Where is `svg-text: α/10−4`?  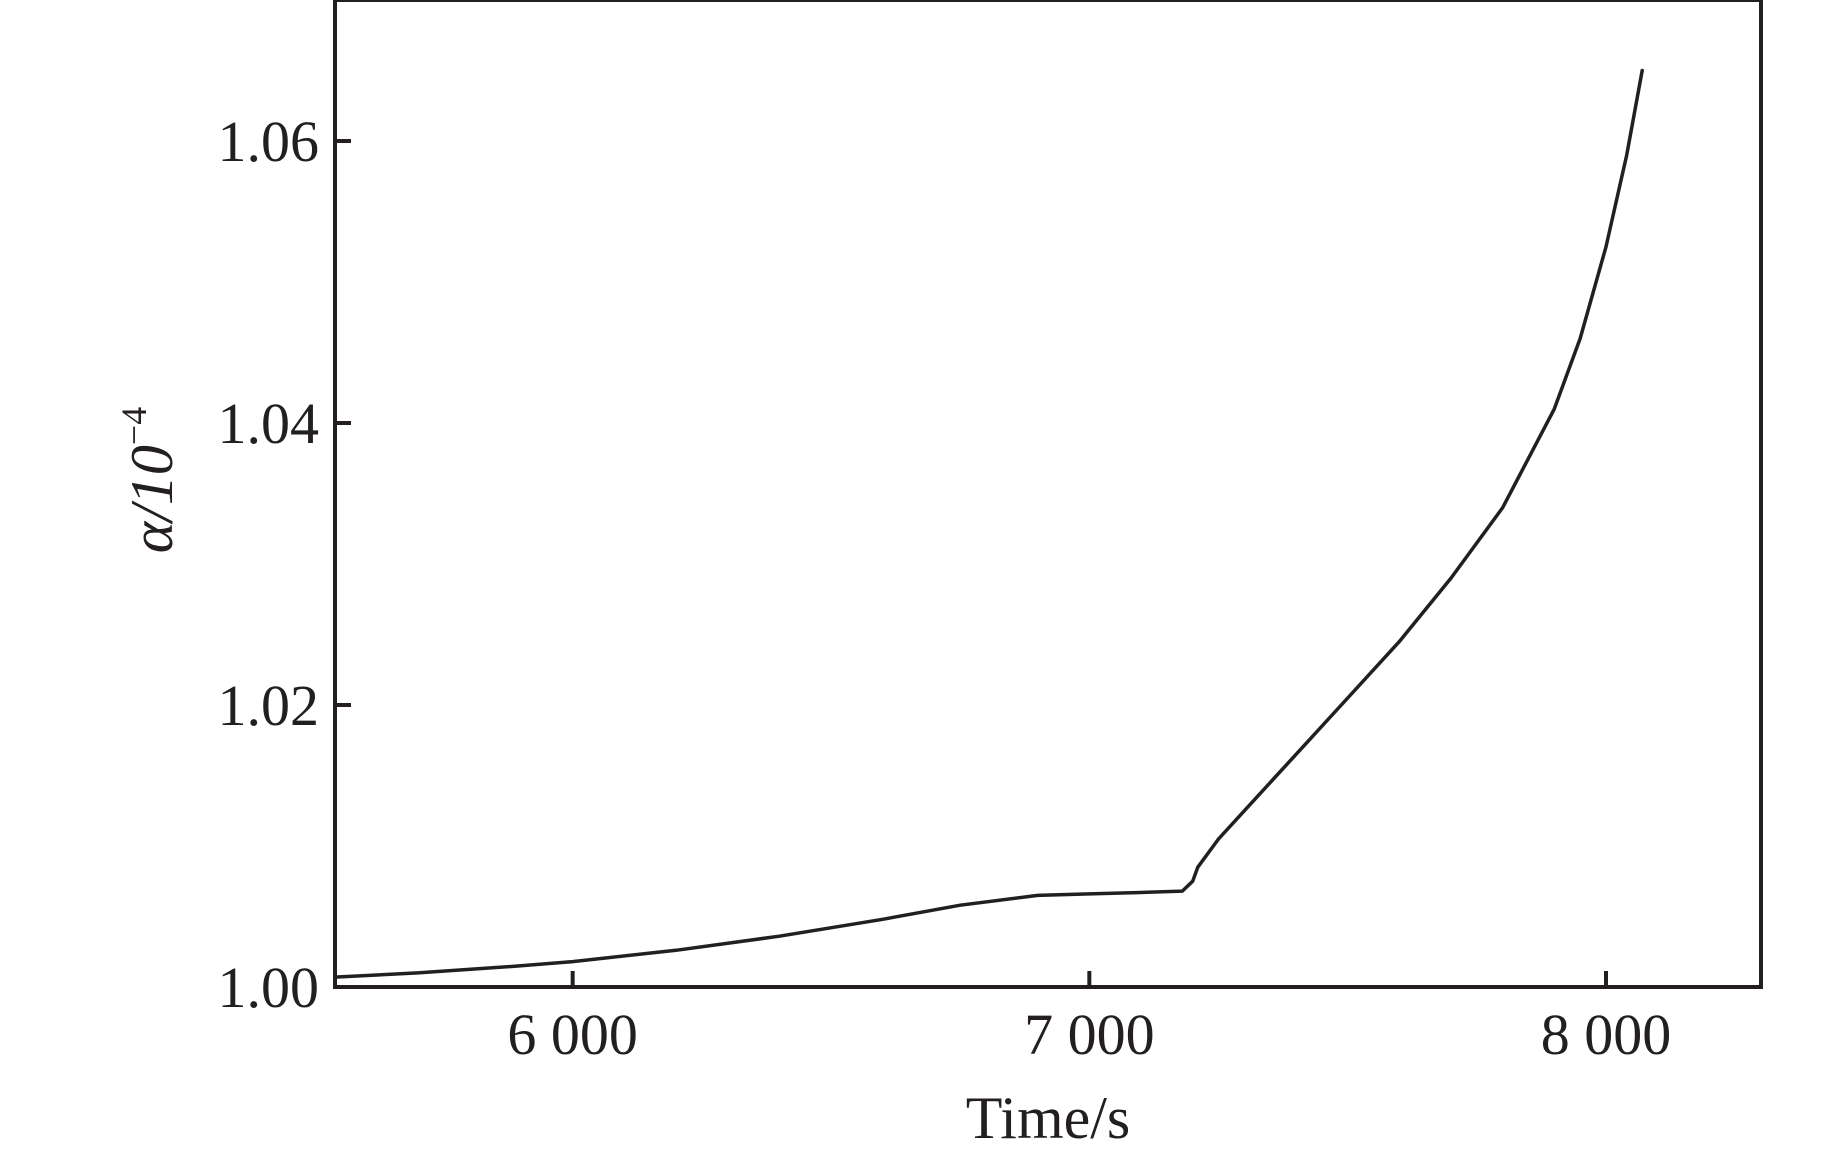 svg-text: α/10−4 is located at coordinates (149, 480).